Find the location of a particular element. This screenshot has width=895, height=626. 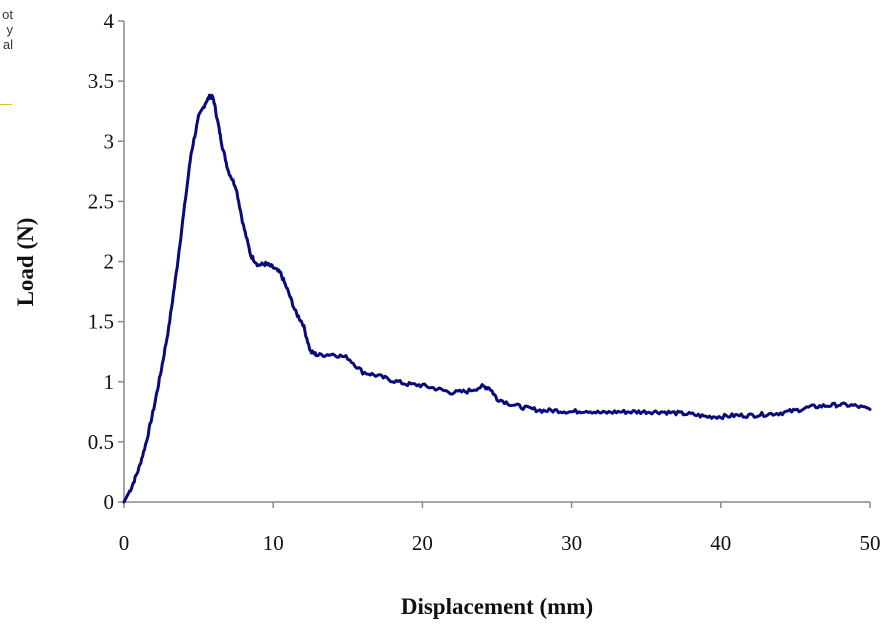

x-tick-label: 20 is located at coordinates (422, 543).